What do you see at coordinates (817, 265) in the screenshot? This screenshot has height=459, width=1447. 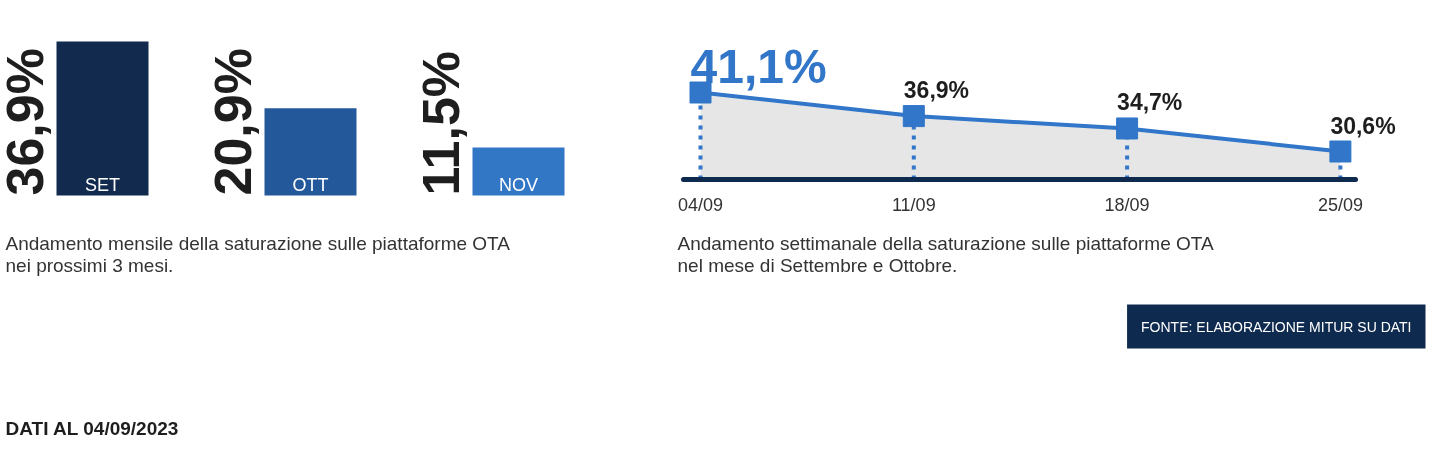 I see `annotation: nel mese di Settembre e Ottobre.` at bounding box center [817, 265].